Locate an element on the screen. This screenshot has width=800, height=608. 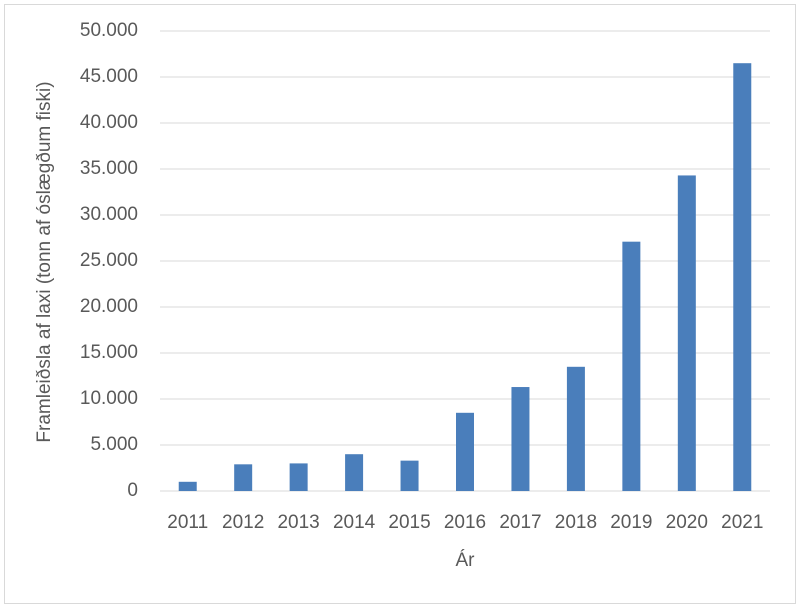
y-tick-label: 0 is located at coordinates (132, 490).